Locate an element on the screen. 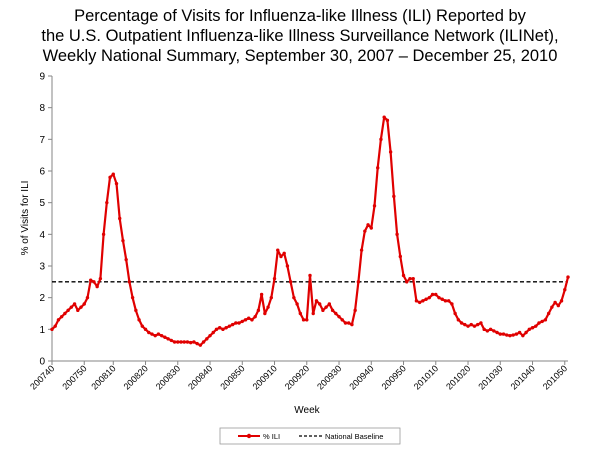 This screenshot has height=450, width=600. x-tick-label: 200820 is located at coordinates (136, 377).